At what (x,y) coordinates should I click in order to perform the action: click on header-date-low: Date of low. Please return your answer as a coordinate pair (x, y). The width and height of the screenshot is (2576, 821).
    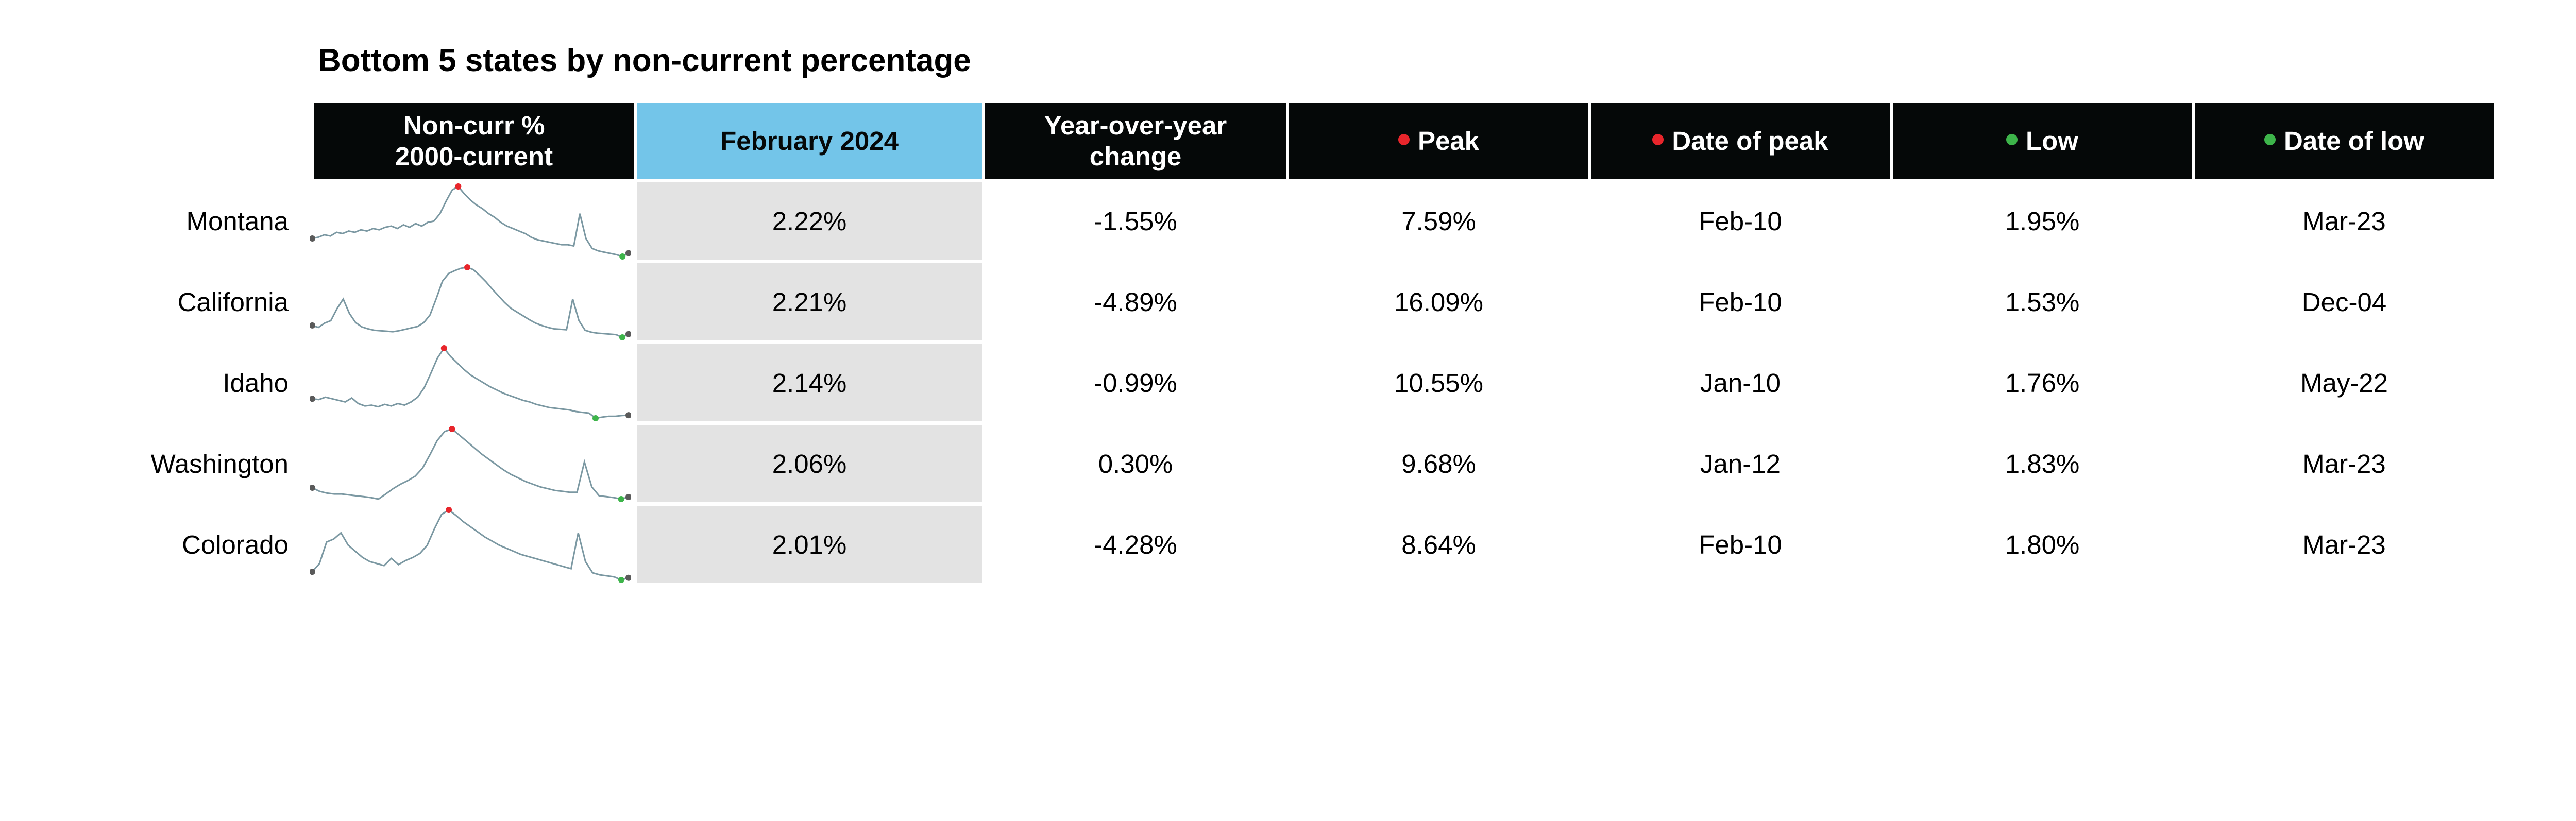
    Looking at the image, I should click on (2344, 141).